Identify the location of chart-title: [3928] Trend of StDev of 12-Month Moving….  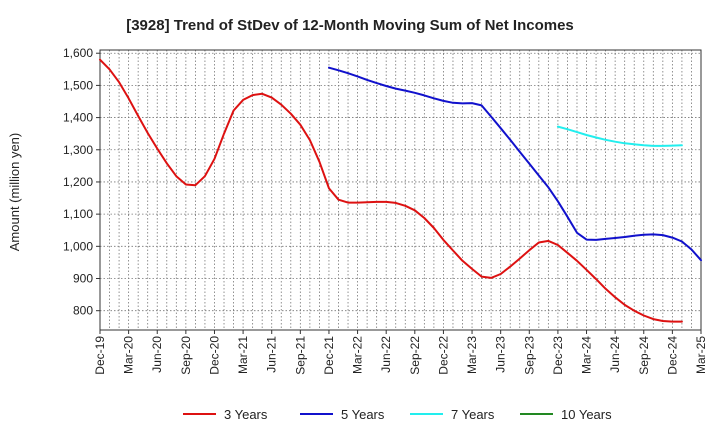
(350, 25).